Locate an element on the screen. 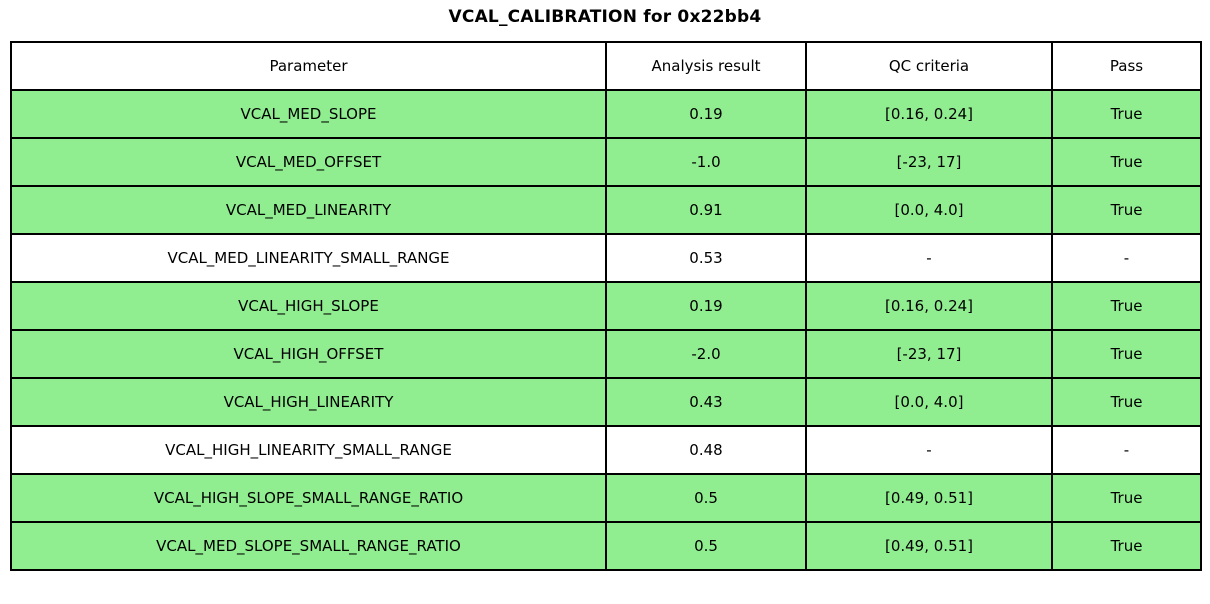 This screenshot has height=604, width=1210. table-row: VCAL_HIGH_SLOPE 0.19 [0.16, 0.24] True is located at coordinates (606, 306).